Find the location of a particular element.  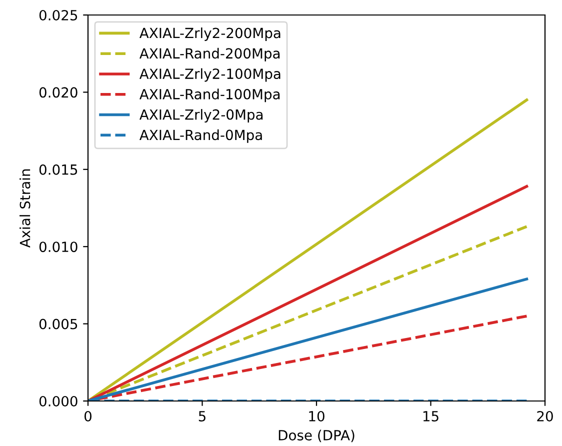

legend-label: AXIAL-Rand-200Mpa is located at coordinates (209, 55).